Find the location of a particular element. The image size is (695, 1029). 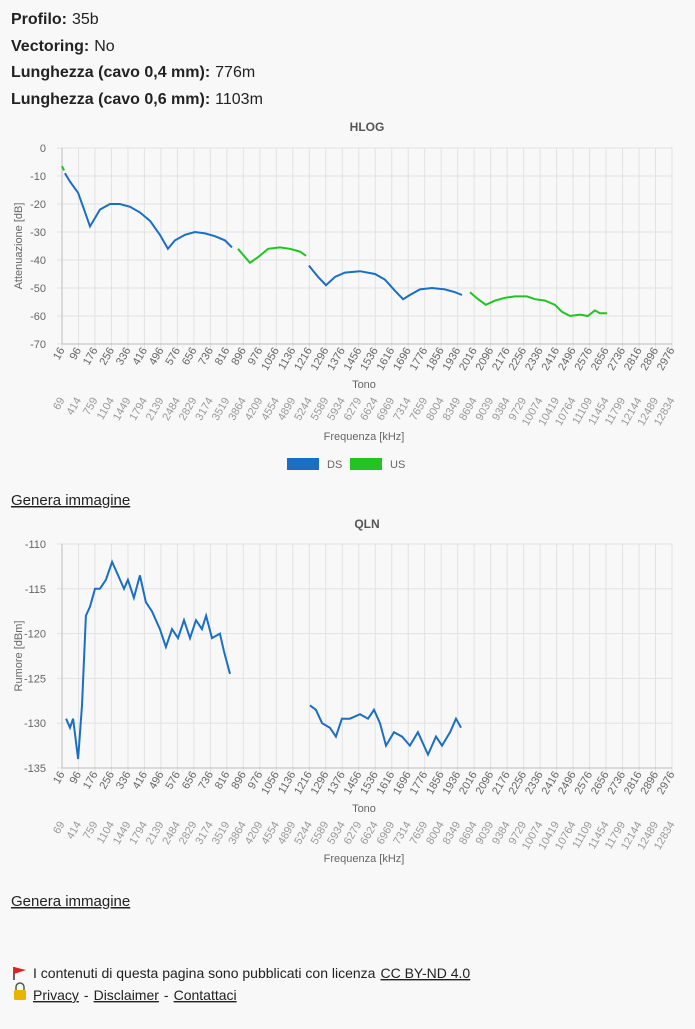

y-axis-title: Rumore [dBm] is located at coordinates (19, 656).